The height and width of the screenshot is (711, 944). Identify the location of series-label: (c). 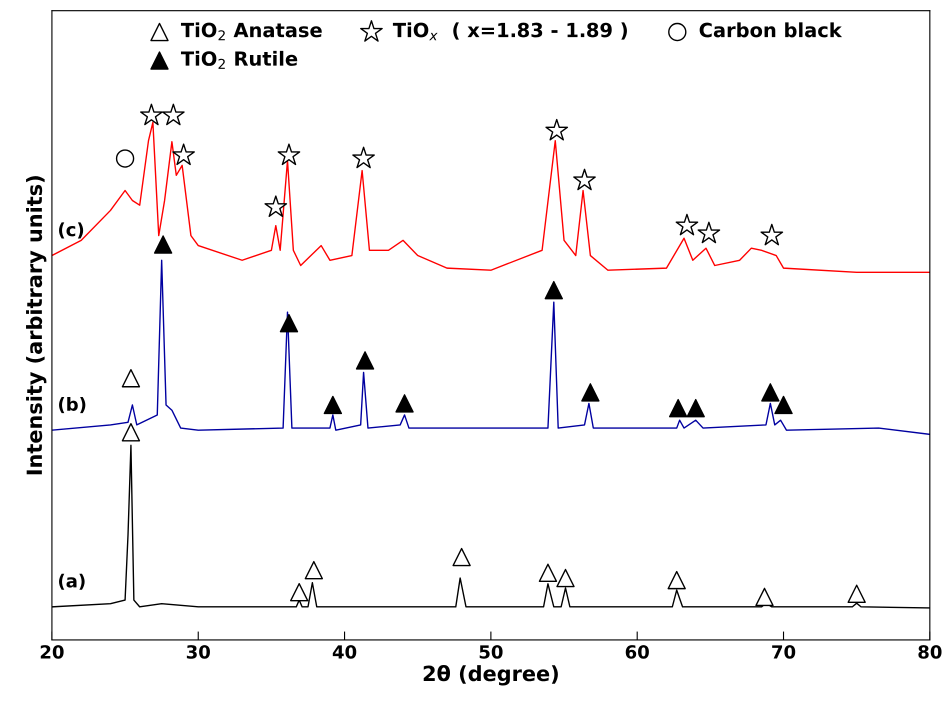
(71, 230).